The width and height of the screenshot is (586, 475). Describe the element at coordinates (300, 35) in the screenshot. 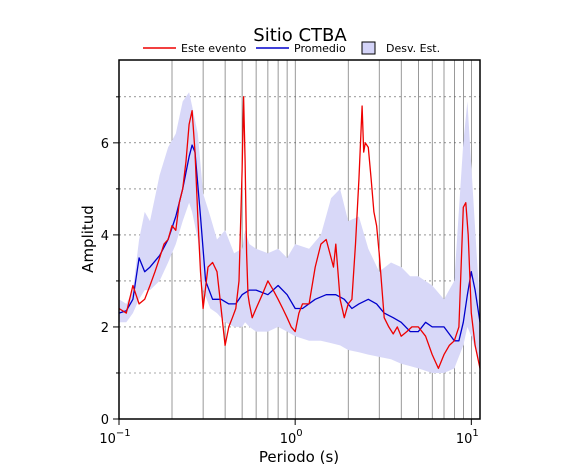

I see `chart-title: Sitio CTBA` at that location.